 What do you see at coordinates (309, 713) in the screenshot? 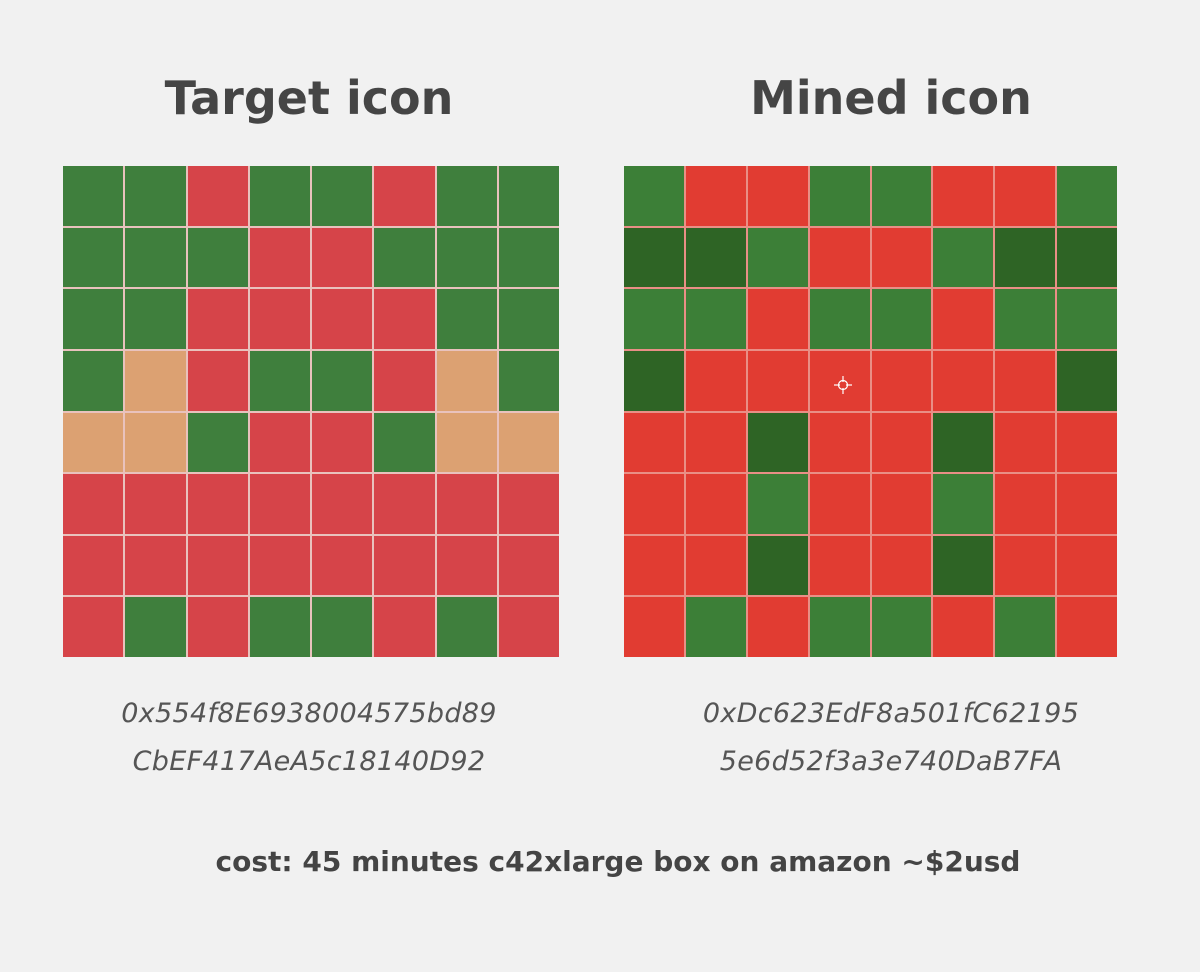
I see `target-address-line-1: 0x554f8E6938004575bd89` at bounding box center [309, 713].